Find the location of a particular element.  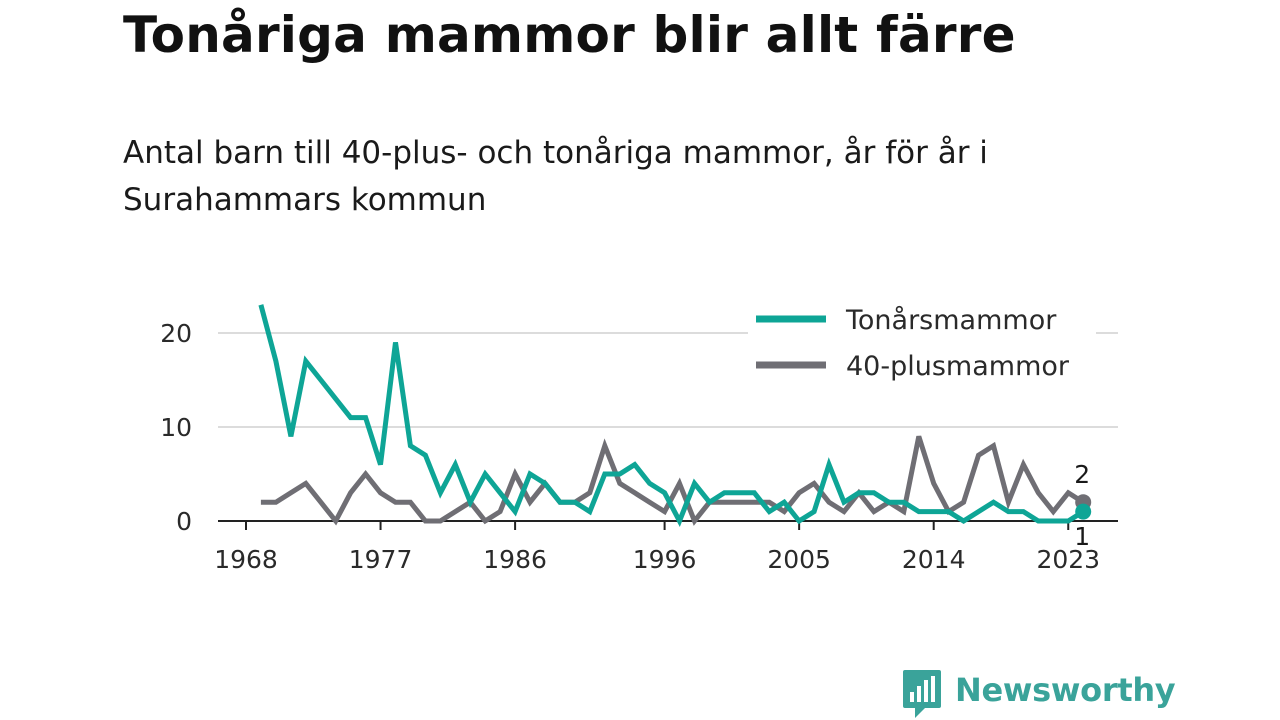

x-tick-label: 1996 is located at coordinates (665, 559).